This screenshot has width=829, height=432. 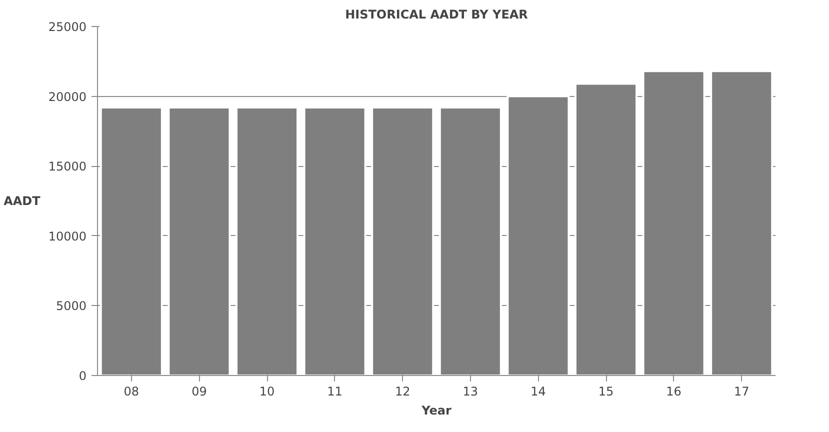 What do you see at coordinates (267, 391) in the screenshot?
I see `x-tick-label: 10` at bounding box center [267, 391].